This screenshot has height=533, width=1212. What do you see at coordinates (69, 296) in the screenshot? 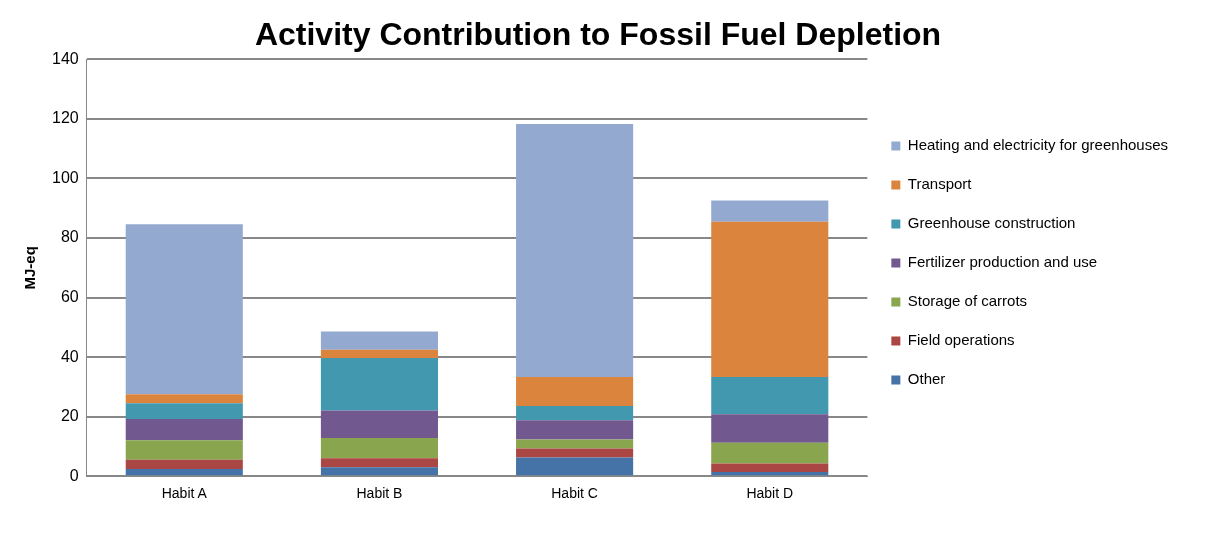
I see `y-tick-label: 60` at bounding box center [69, 296].